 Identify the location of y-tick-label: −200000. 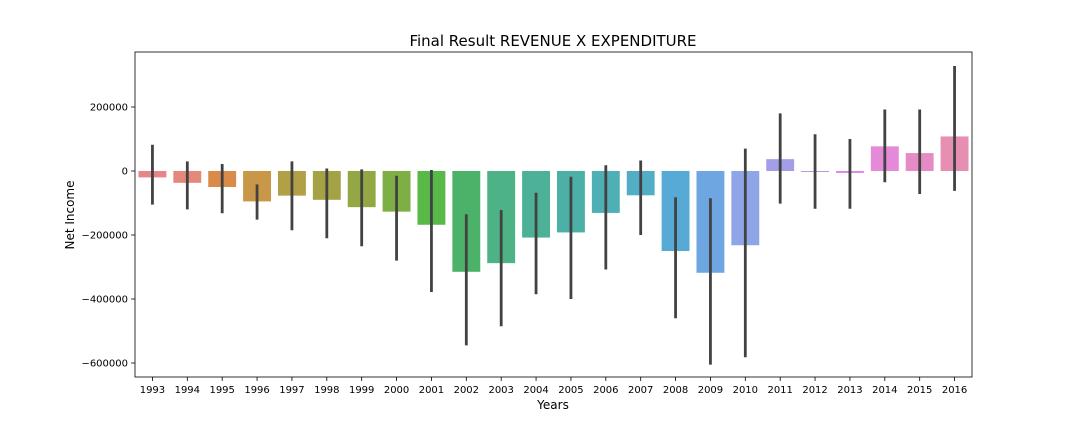
(104, 236).